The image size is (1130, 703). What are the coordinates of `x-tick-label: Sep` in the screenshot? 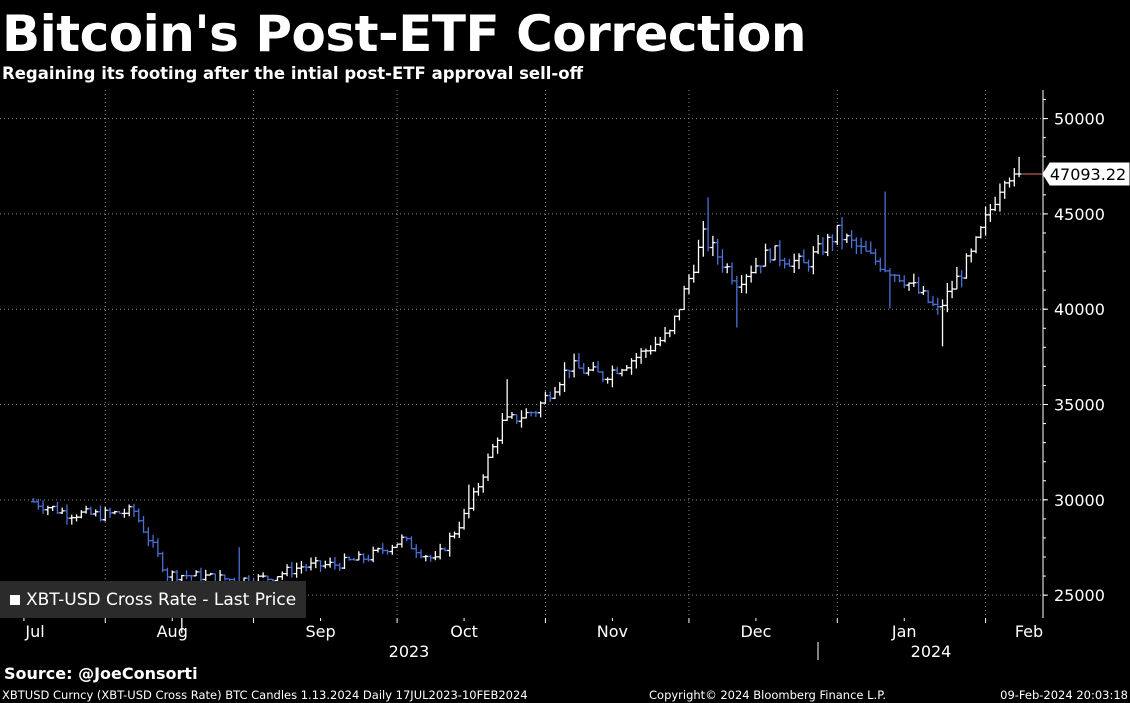 It's located at (320, 631).